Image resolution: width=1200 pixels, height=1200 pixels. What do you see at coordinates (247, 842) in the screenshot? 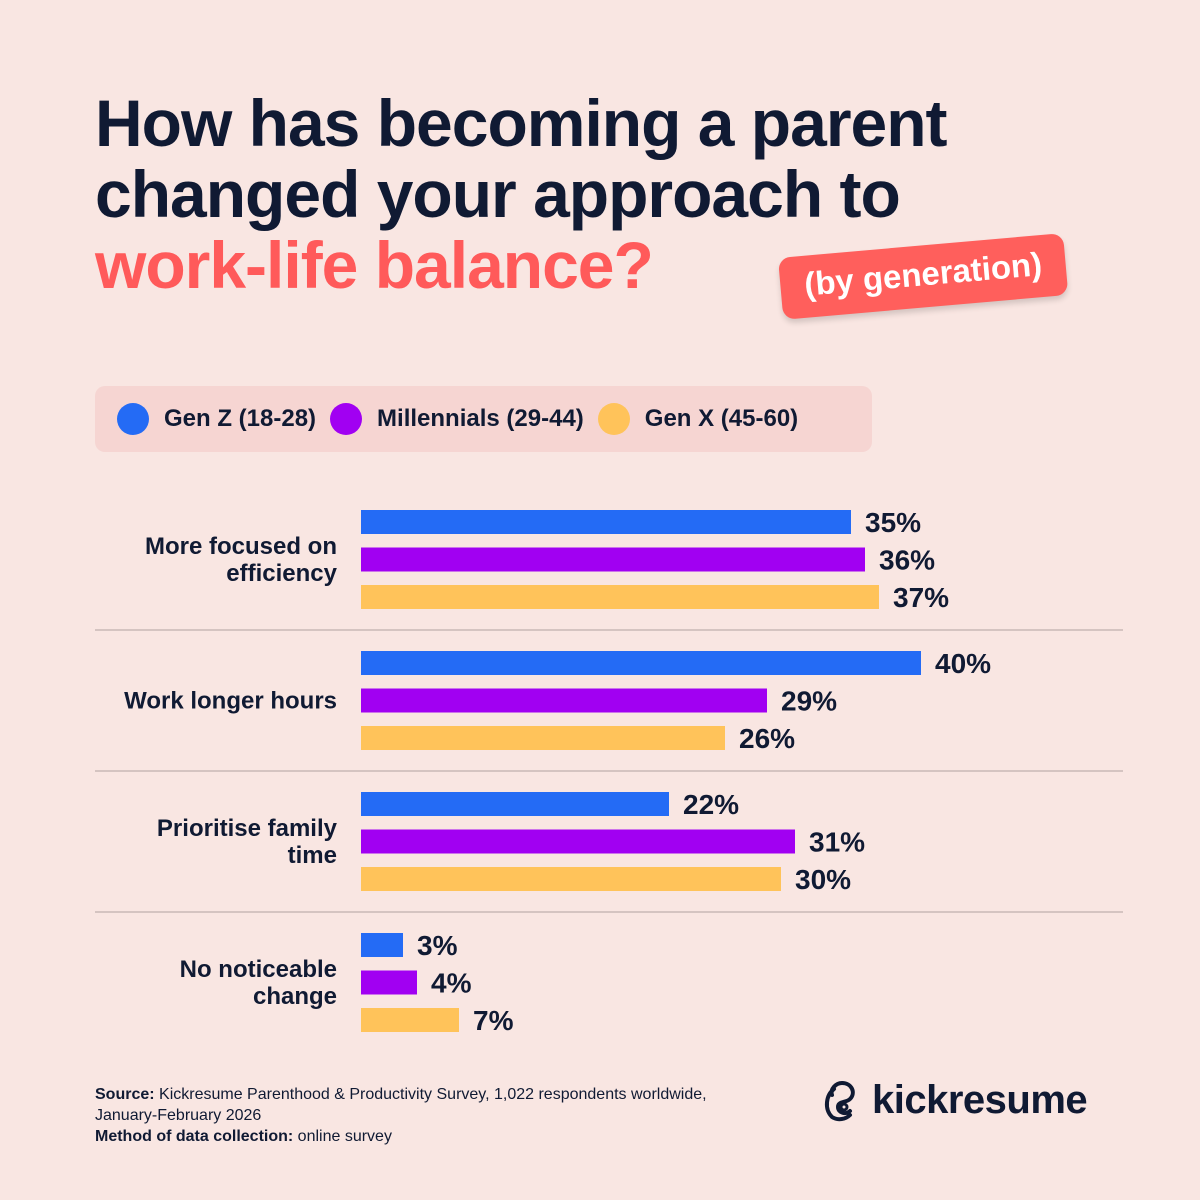
I see `category-label: Prioritise family time` at bounding box center [247, 842].